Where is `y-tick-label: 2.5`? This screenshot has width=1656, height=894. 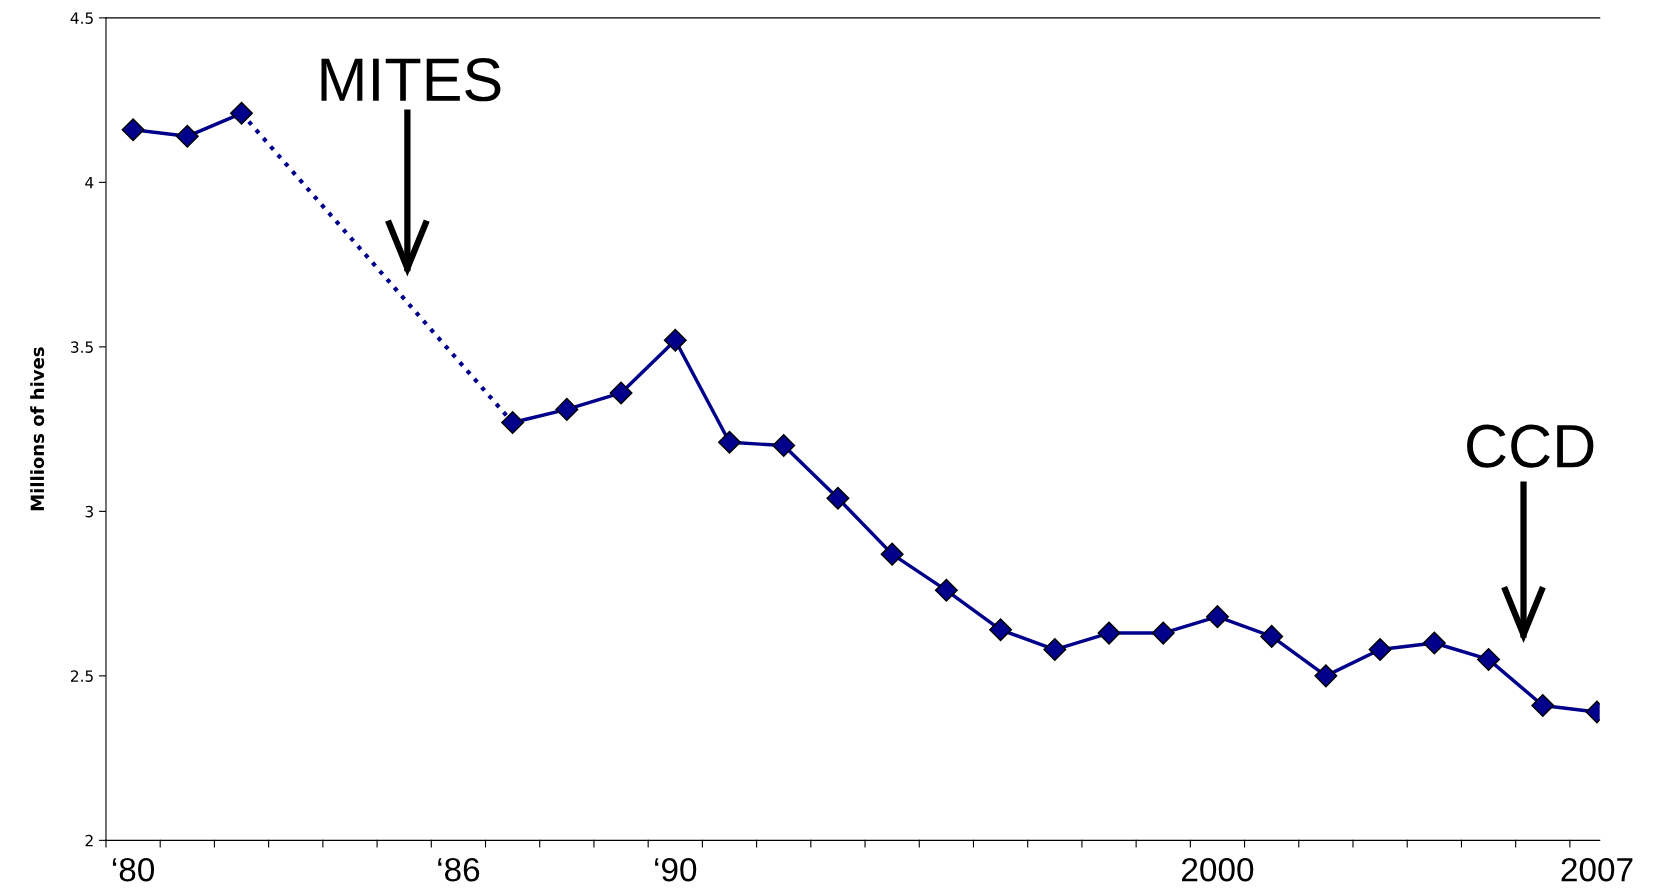 y-tick-label: 2.5 is located at coordinates (82, 676).